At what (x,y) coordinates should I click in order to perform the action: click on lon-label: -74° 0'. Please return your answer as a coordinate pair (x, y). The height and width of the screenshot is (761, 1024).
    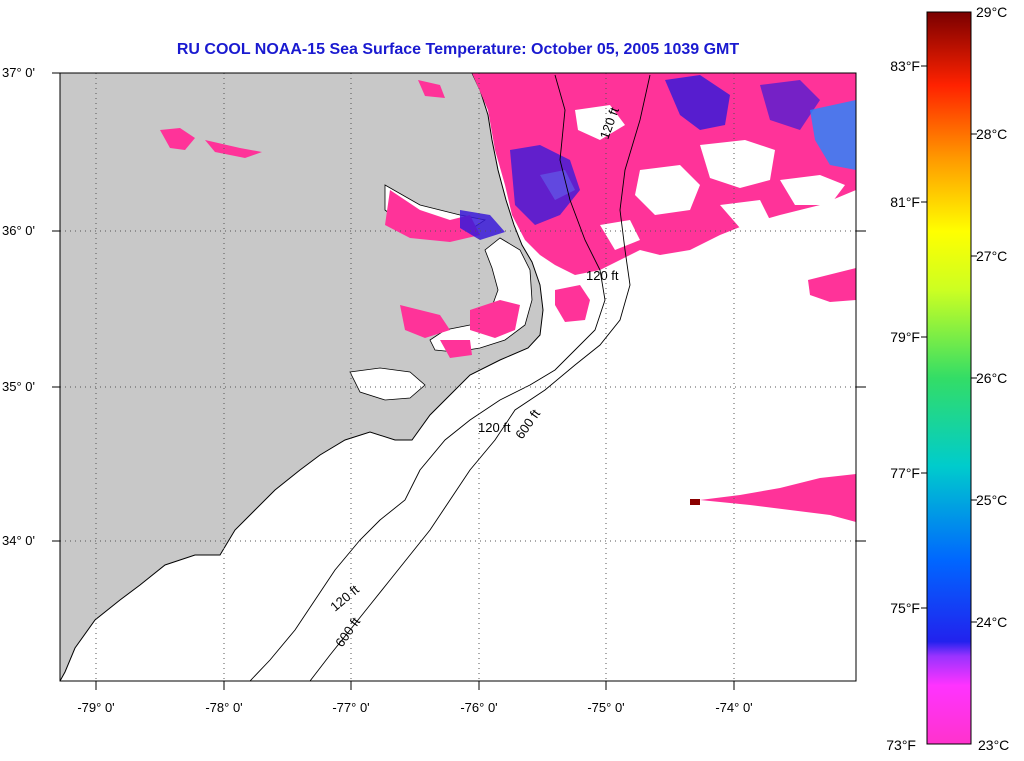
    Looking at the image, I should click on (733, 707).